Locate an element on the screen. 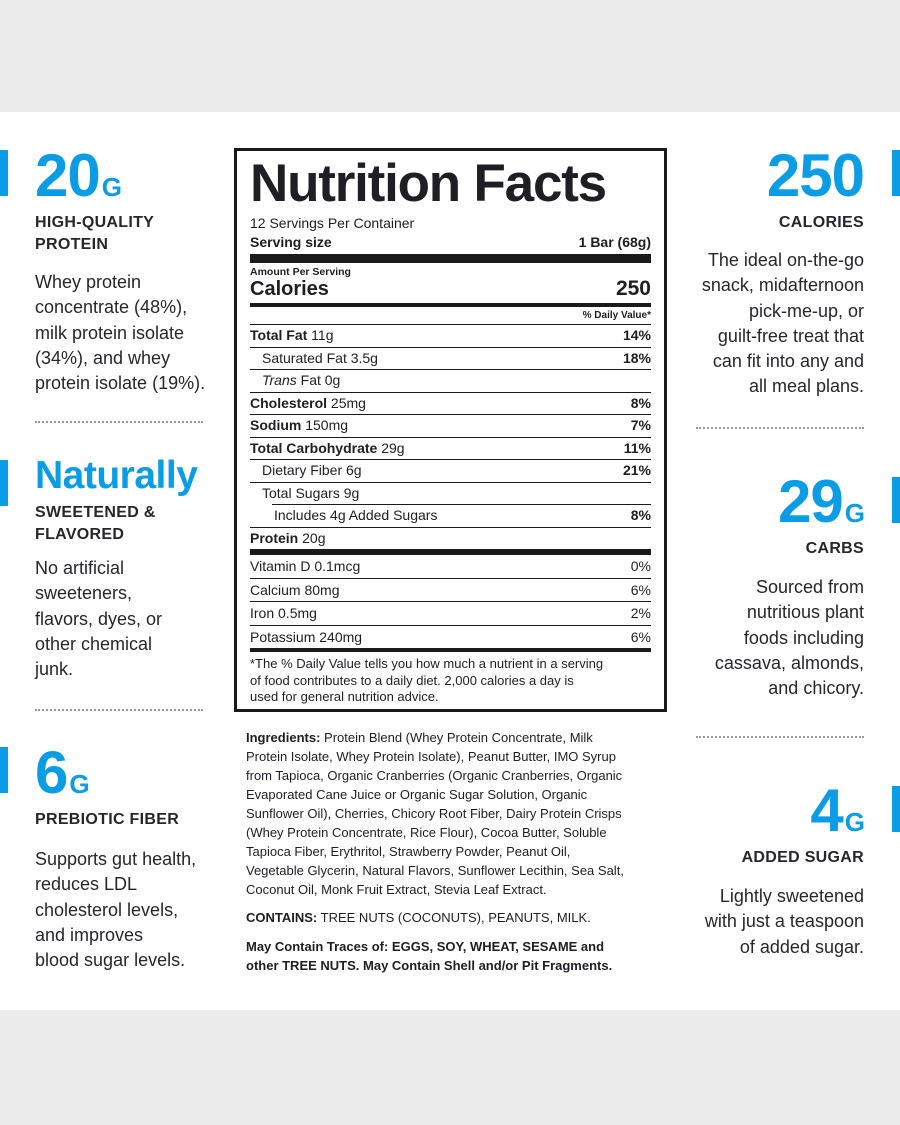  nutrient-row: Cholesterol 25mg 8% is located at coordinates (450, 404).